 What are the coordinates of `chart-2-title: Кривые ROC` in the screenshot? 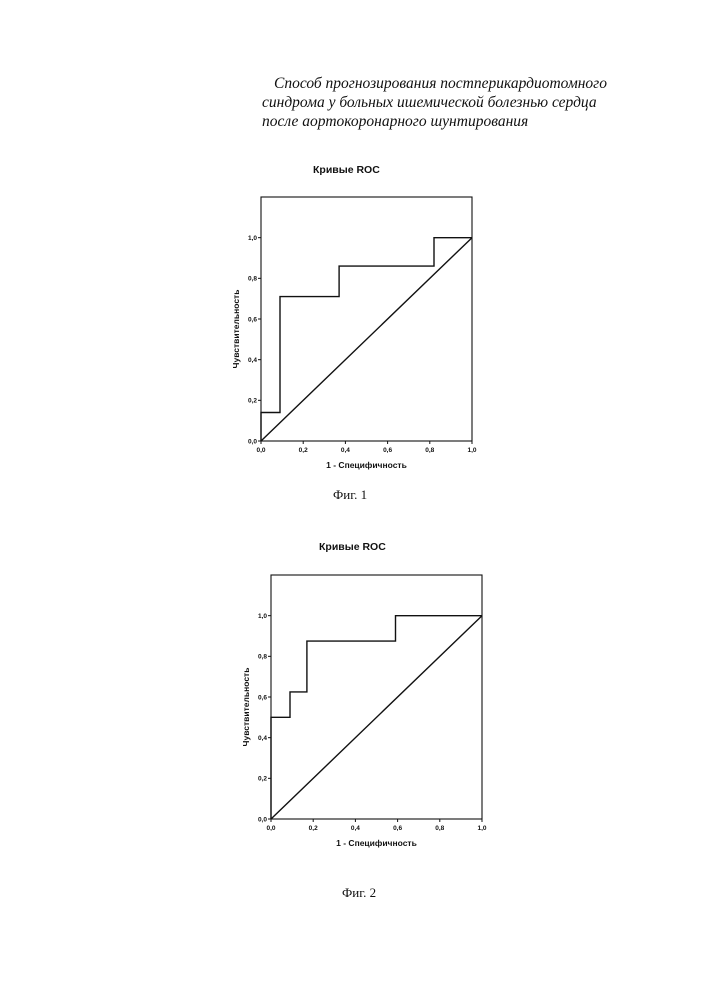 It's located at (352, 547).